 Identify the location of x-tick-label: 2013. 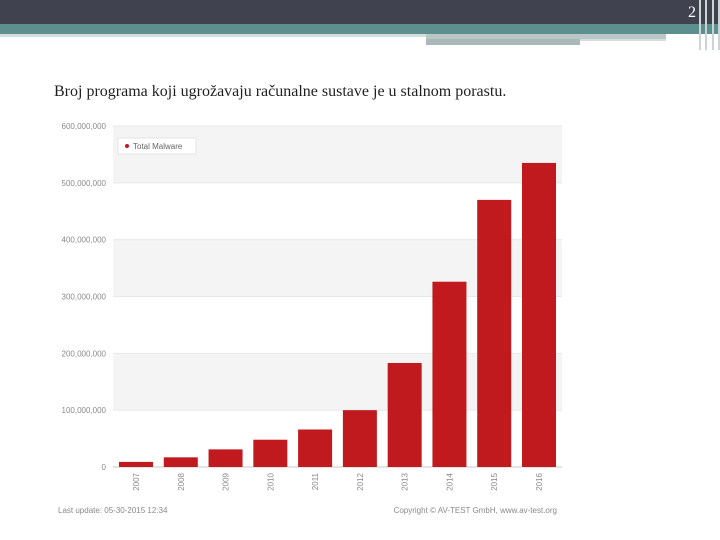
(405, 481).